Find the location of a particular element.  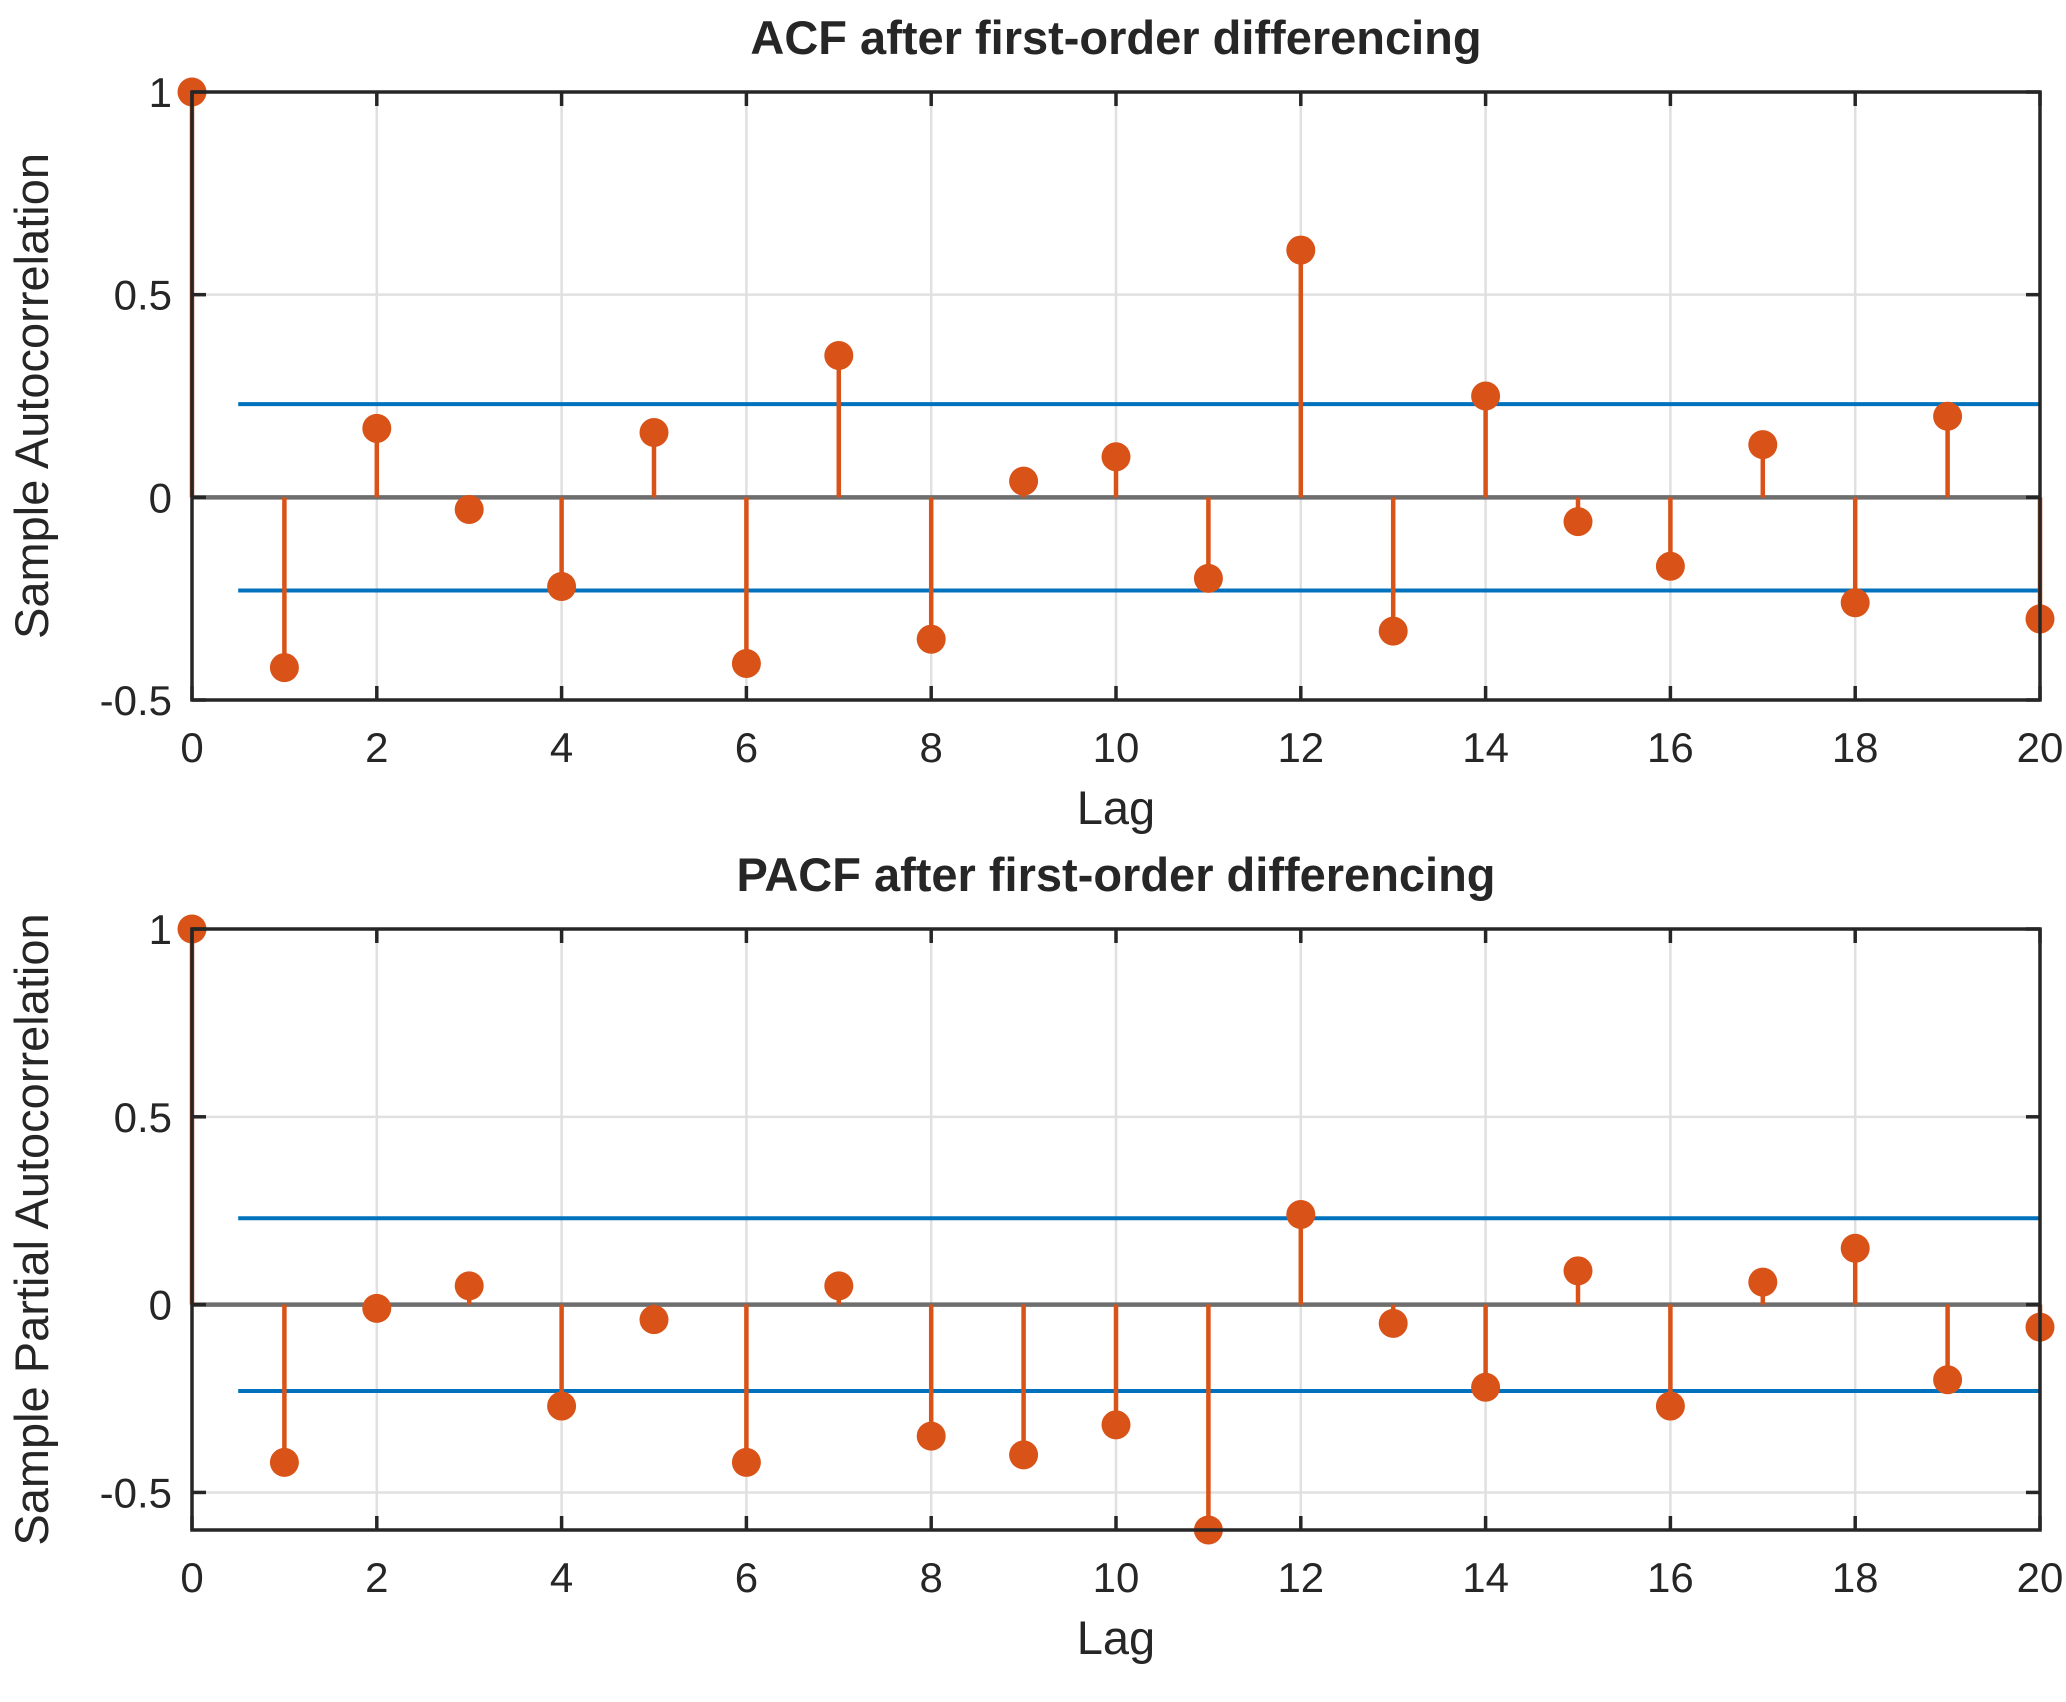

plot-title: ACF after first-order differencing is located at coordinates (1115, 37).